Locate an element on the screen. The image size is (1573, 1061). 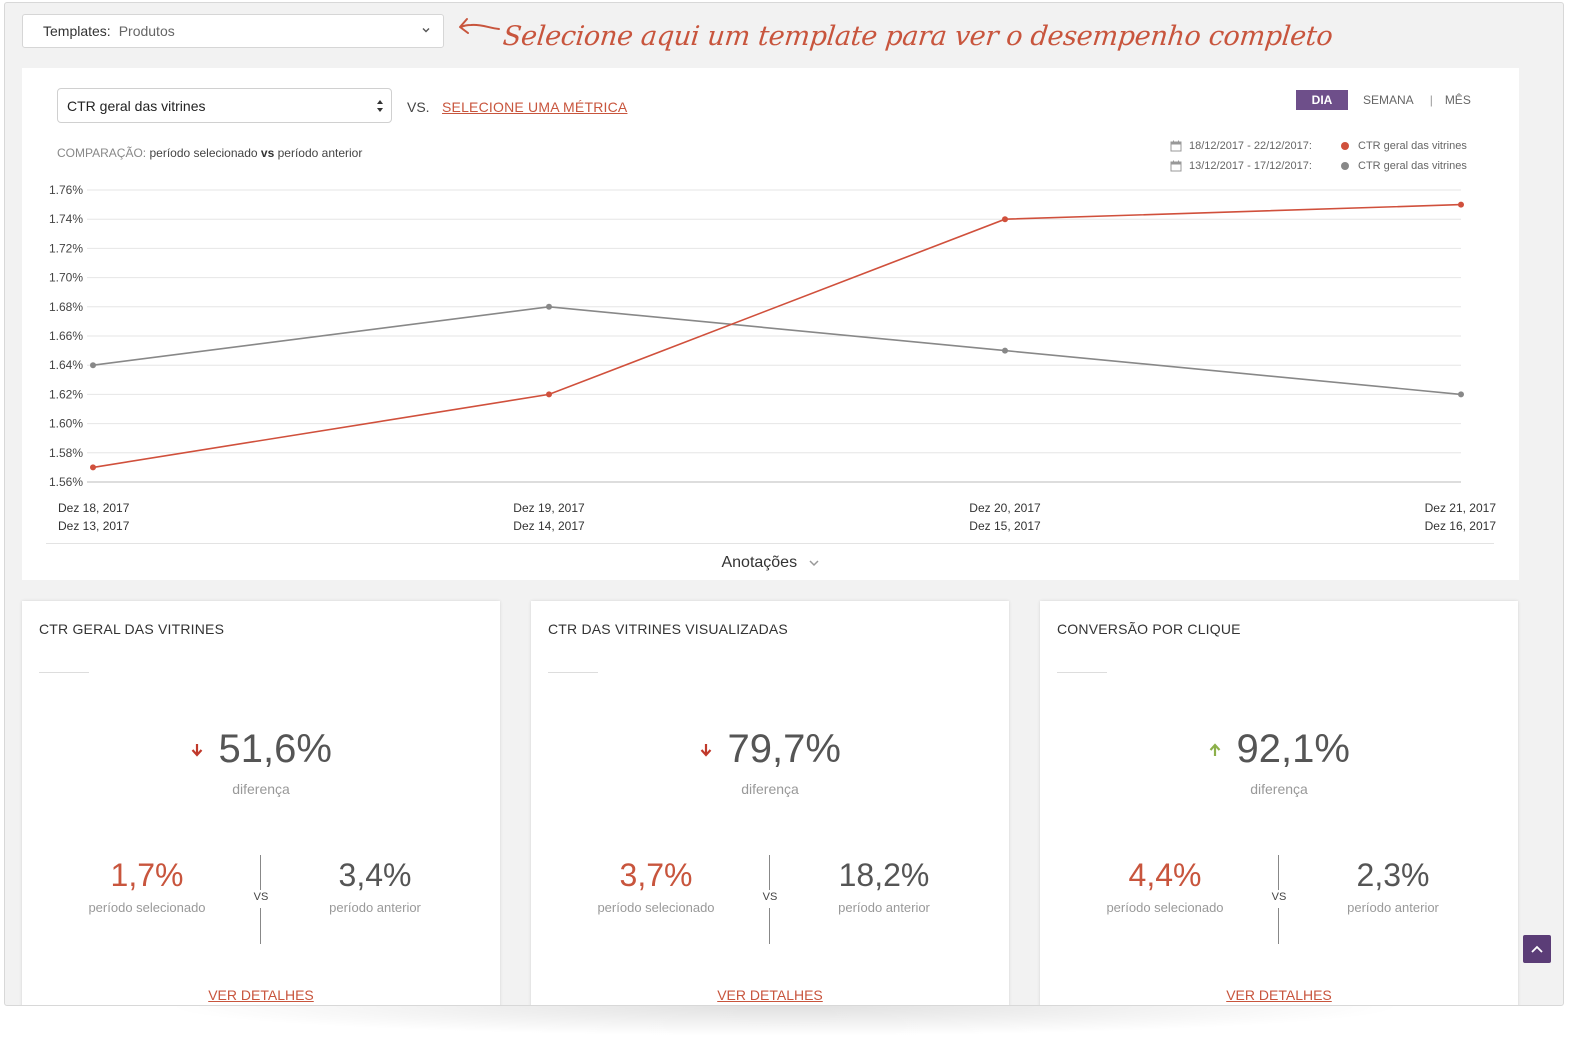
annotations-toggle: Anotações is located at coordinates (770, 563).